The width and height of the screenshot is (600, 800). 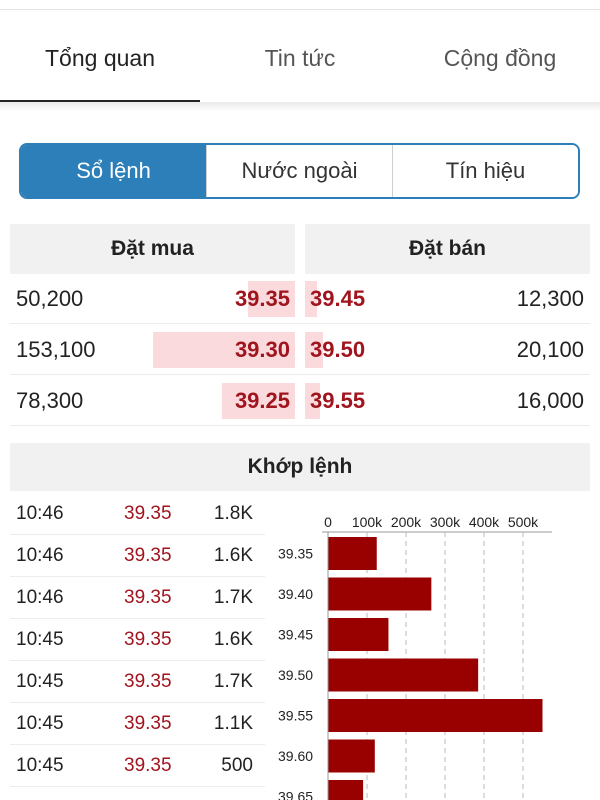 I want to click on orderbook-row: 50,200 39.35 39.45 12,300, so click(x=300, y=299).